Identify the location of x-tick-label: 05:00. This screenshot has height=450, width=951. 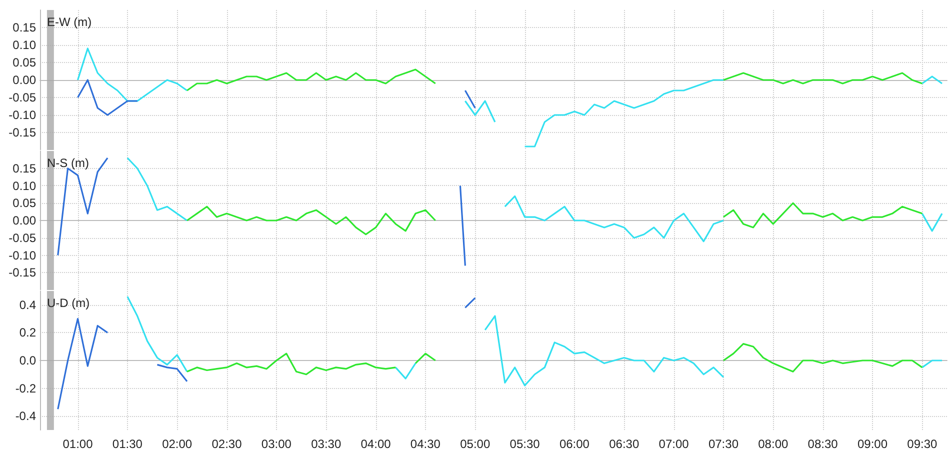
(475, 443).